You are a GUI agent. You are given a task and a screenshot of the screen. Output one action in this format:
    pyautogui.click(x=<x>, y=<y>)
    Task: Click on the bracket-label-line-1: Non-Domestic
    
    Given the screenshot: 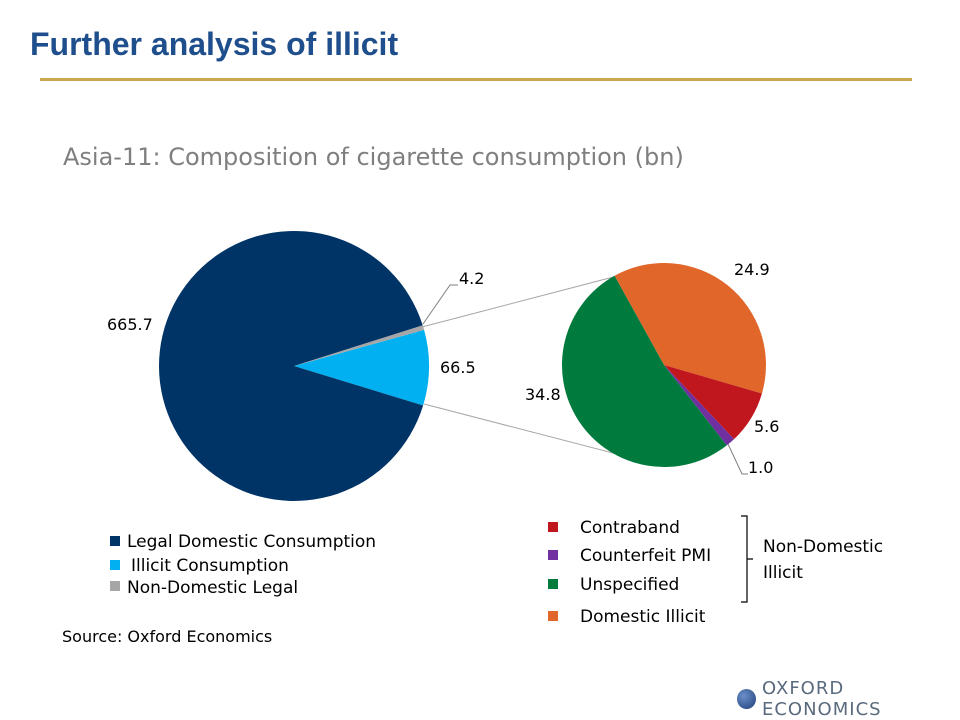 What is the action you would take?
    pyautogui.click(x=823, y=547)
    